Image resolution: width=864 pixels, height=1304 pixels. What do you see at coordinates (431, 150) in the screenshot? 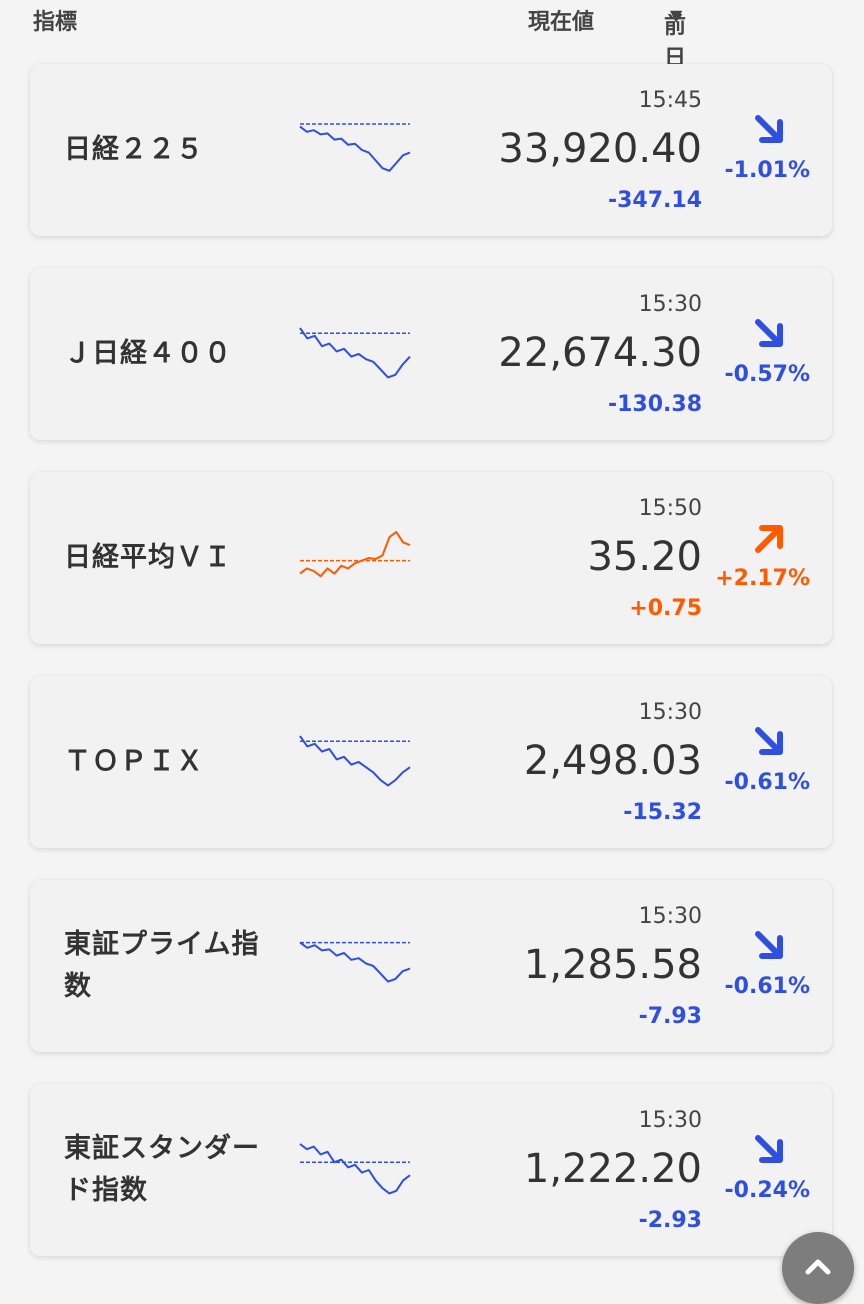
I see `index-card: 日経２２５ 15:45 33,920.40 -347.14 -1.01%` at bounding box center [431, 150].